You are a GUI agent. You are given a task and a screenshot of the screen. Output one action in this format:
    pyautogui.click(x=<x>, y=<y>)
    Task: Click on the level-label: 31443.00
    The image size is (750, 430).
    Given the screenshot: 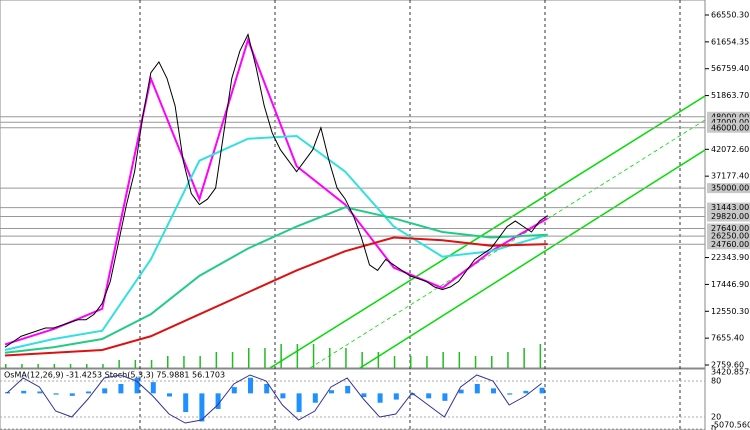 What is the action you would take?
    pyautogui.click(x=730, y=207)
    